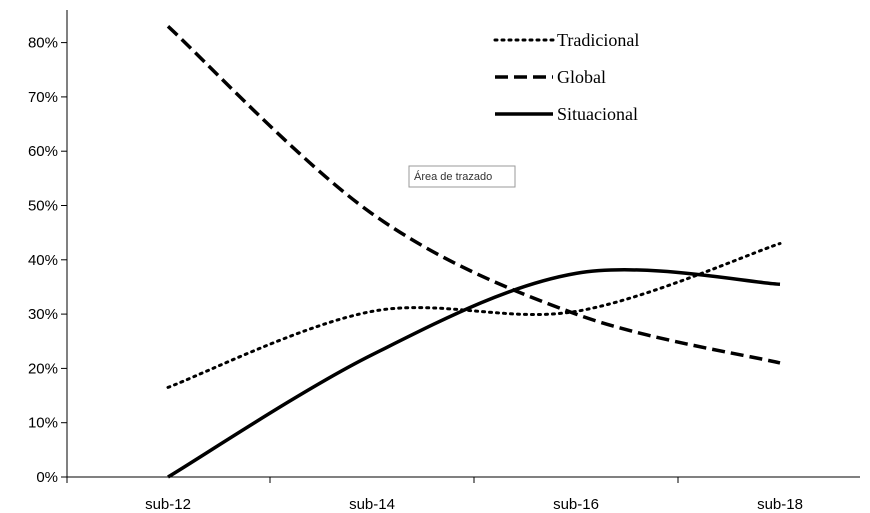 This screenshot has width=870, height=513. Describe the element at coordinates (43, 368) in the screenshot. I see `y-tick-label: 20%` at that location.